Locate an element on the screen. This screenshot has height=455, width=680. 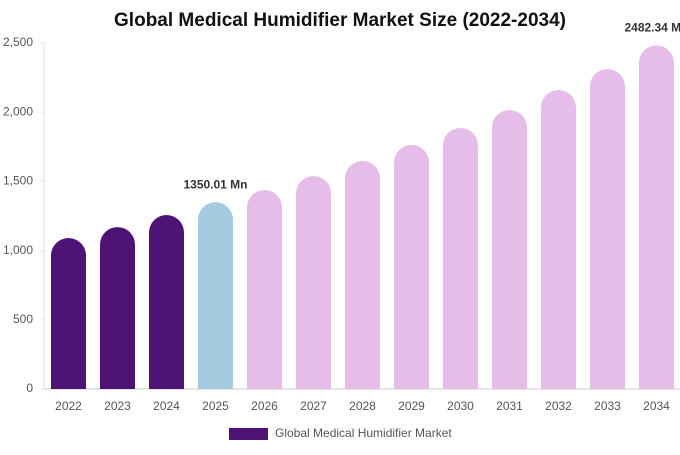
x-tick-label: 2034 is located at coordinates (656, 406).